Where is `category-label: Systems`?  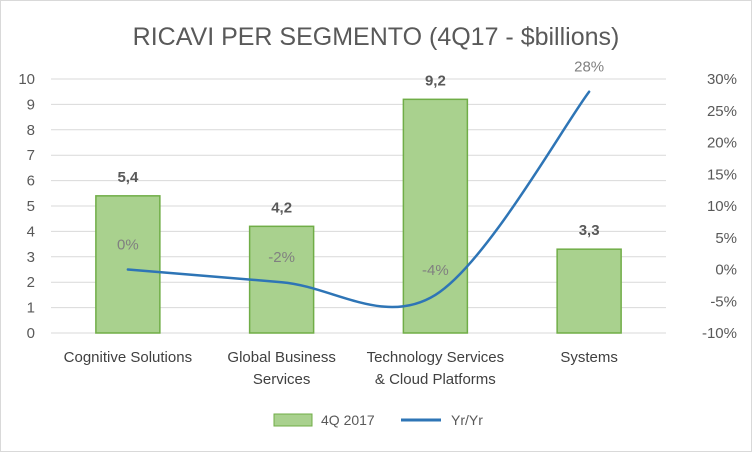 category-label: Systems is located at coordinates (589, 357).